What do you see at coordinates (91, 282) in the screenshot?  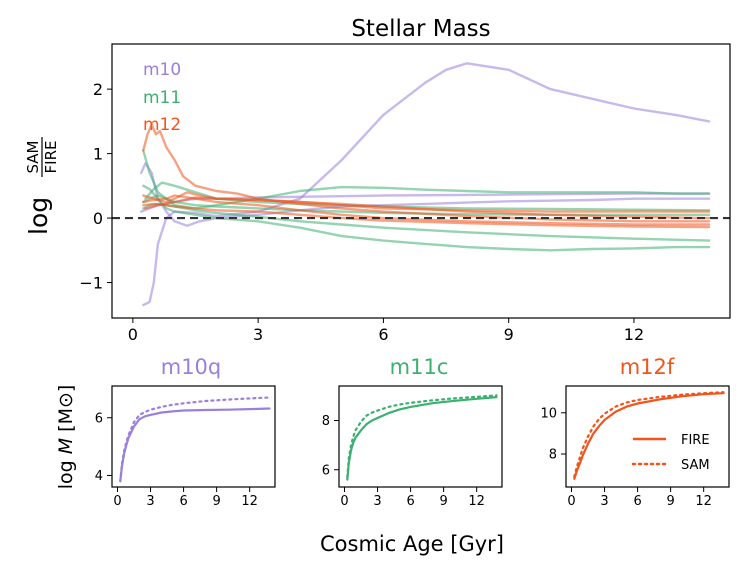 I see `y-tick-label: −1` at bounding box center [91, 282].